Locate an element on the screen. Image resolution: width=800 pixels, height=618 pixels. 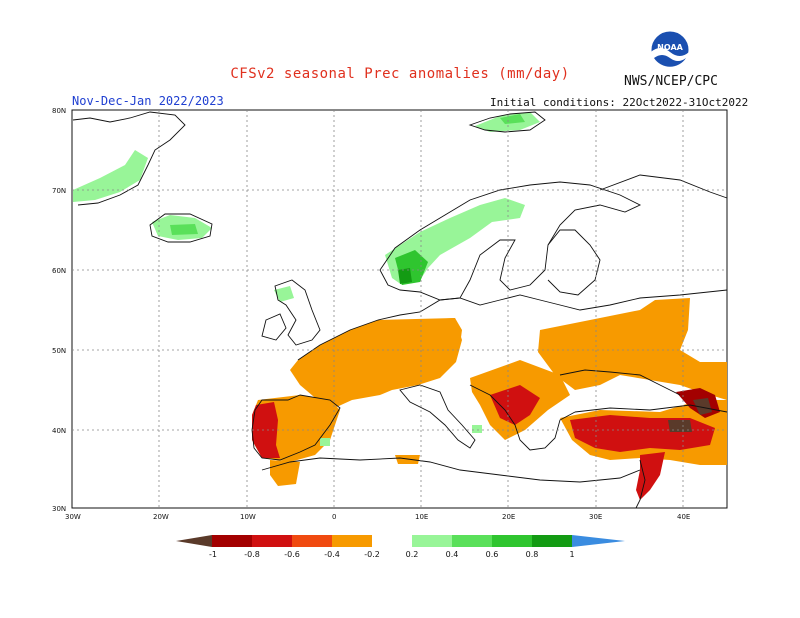
colorbar-label: 0.2 is located at coordinates (412, 554).